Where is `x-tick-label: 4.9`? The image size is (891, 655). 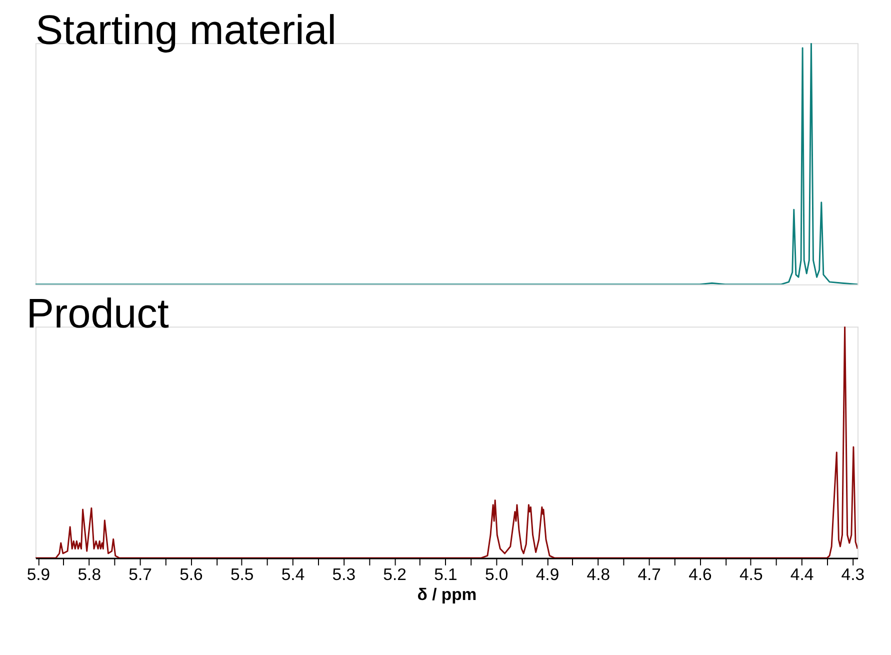
x-tick-label: 4.9 is located at coordinates (548, 574).